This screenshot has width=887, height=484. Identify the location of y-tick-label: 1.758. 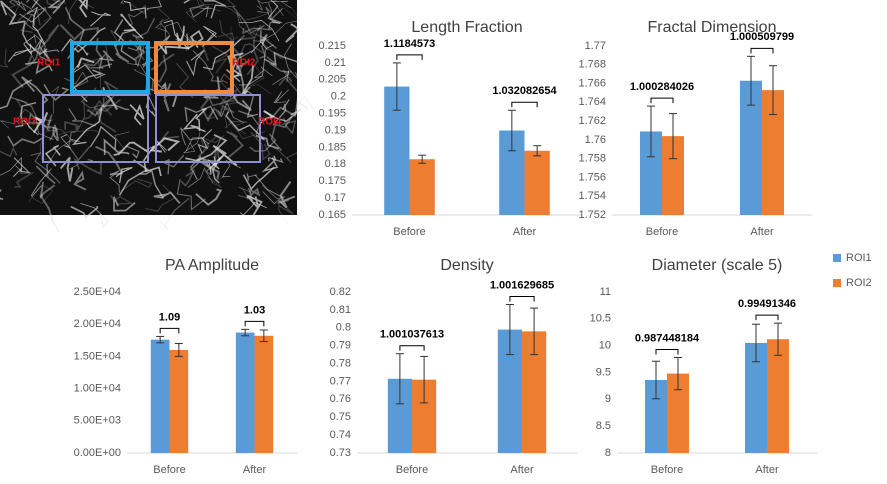
(592, 159).